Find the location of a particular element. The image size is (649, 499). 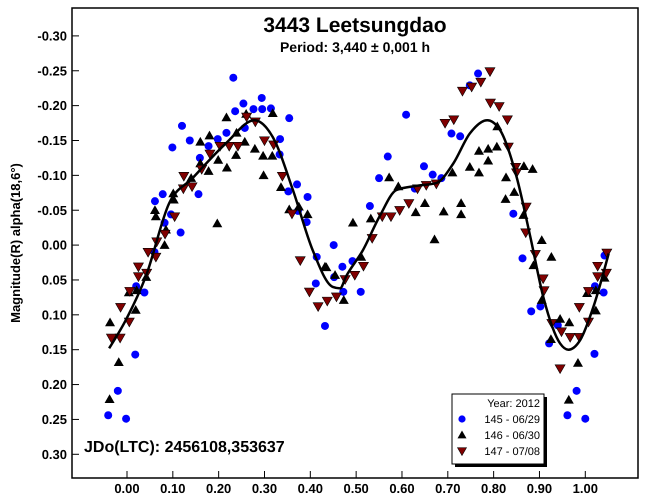

y-tick-label: 0.20 is located at coordinates (54, 384).